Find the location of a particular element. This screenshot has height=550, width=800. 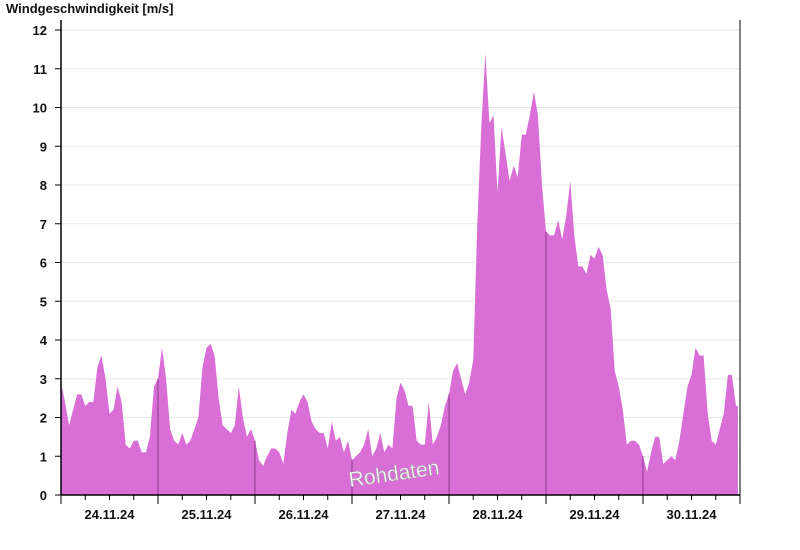

x-tick-label: 24.11.24 is located at coordinates (110, 514).